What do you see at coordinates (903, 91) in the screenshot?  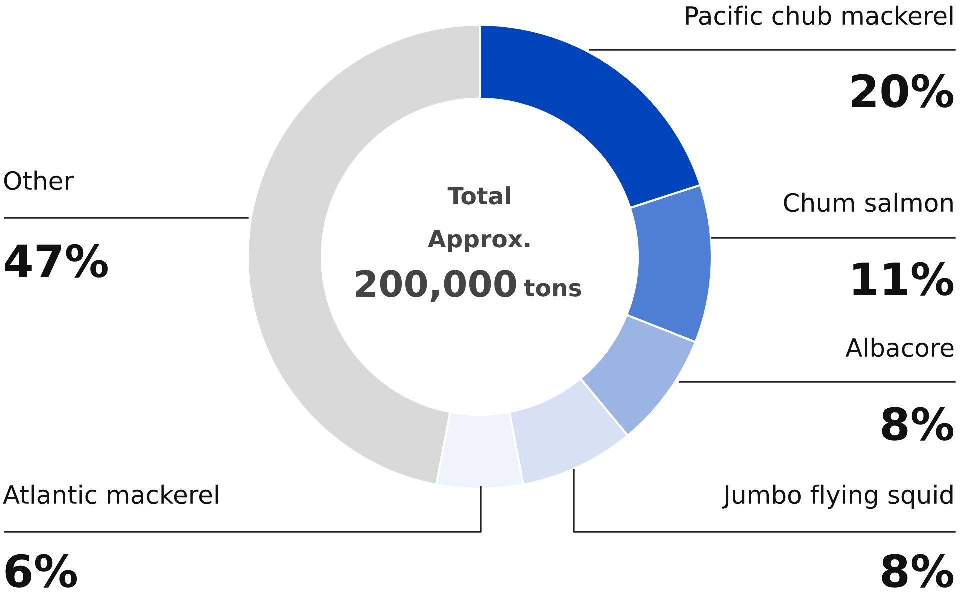 I see `data-label: 20%` at bounding box center [903, 91].